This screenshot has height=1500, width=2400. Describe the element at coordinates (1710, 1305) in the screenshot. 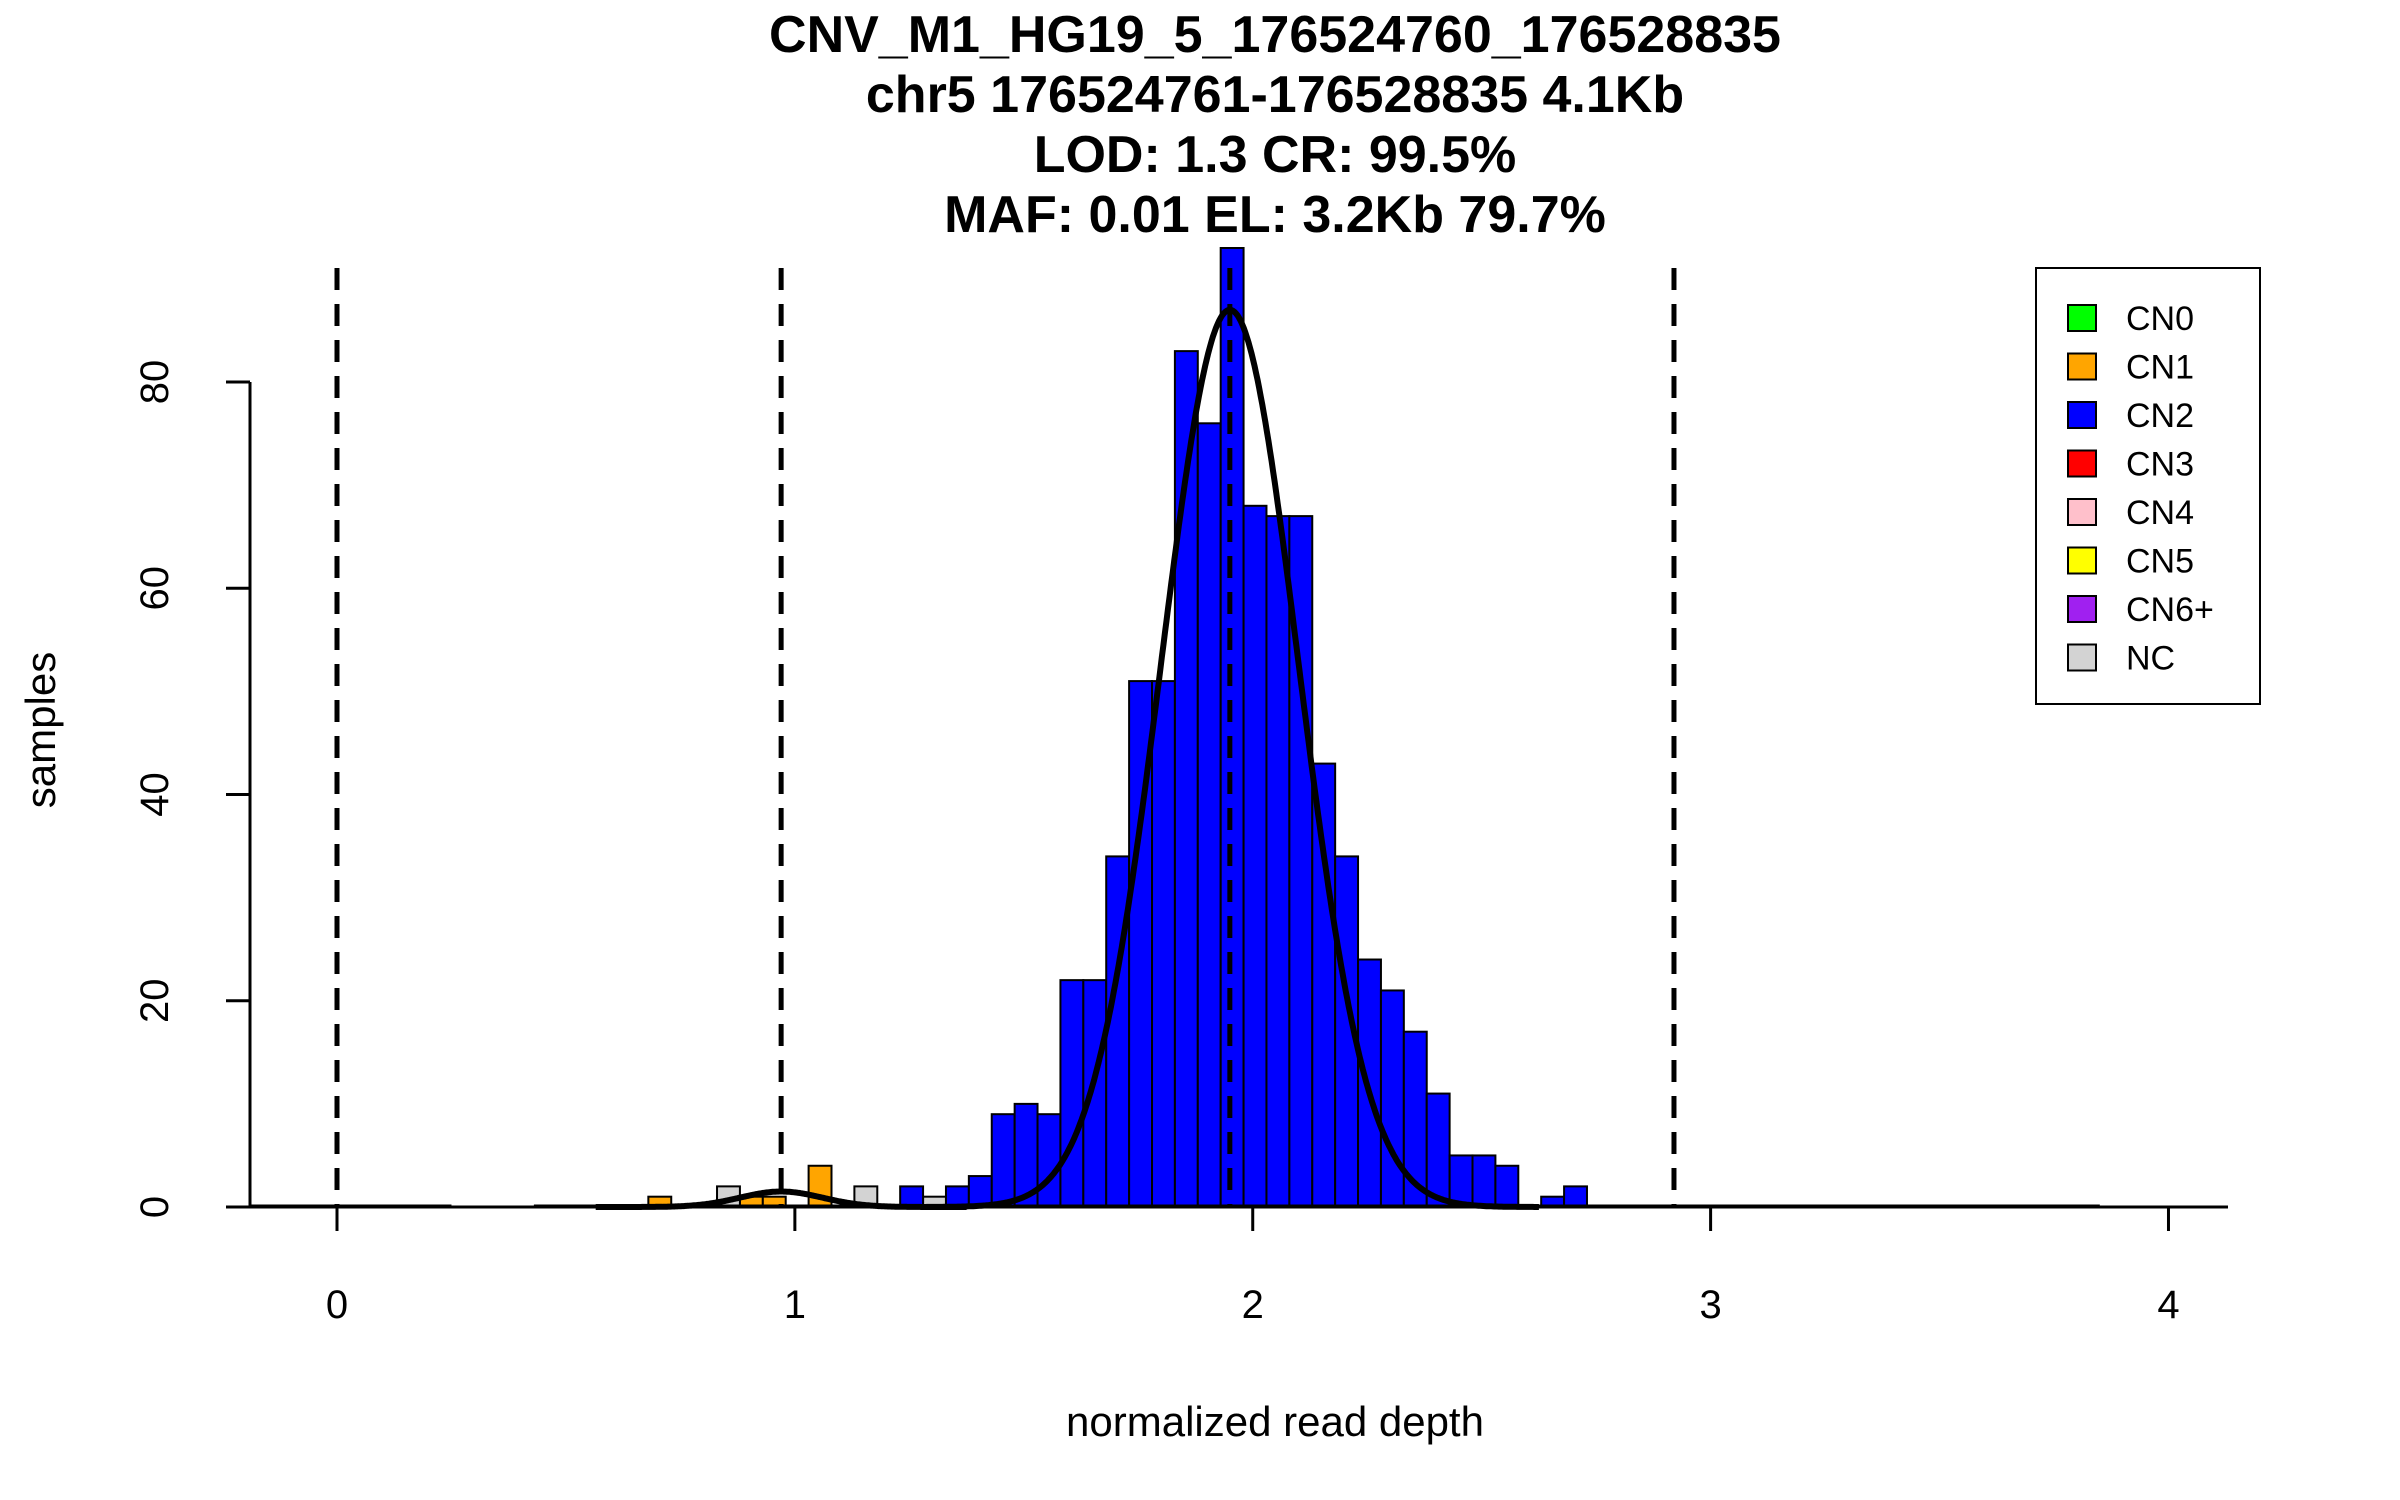

I see `x-tick-label: 3` at that location.